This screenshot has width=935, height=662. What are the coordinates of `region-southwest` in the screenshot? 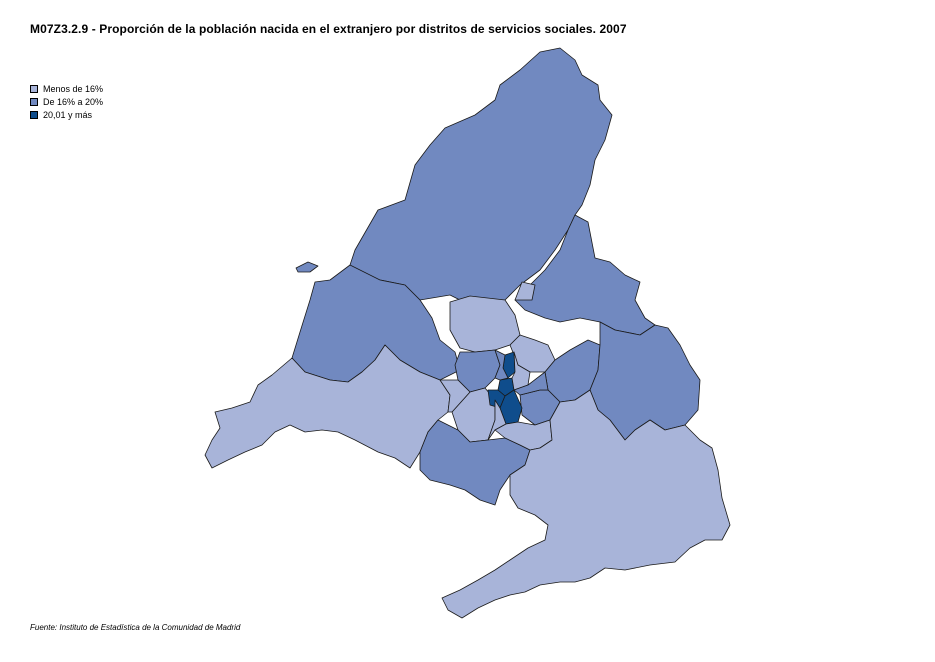 It's located at (327, 406).